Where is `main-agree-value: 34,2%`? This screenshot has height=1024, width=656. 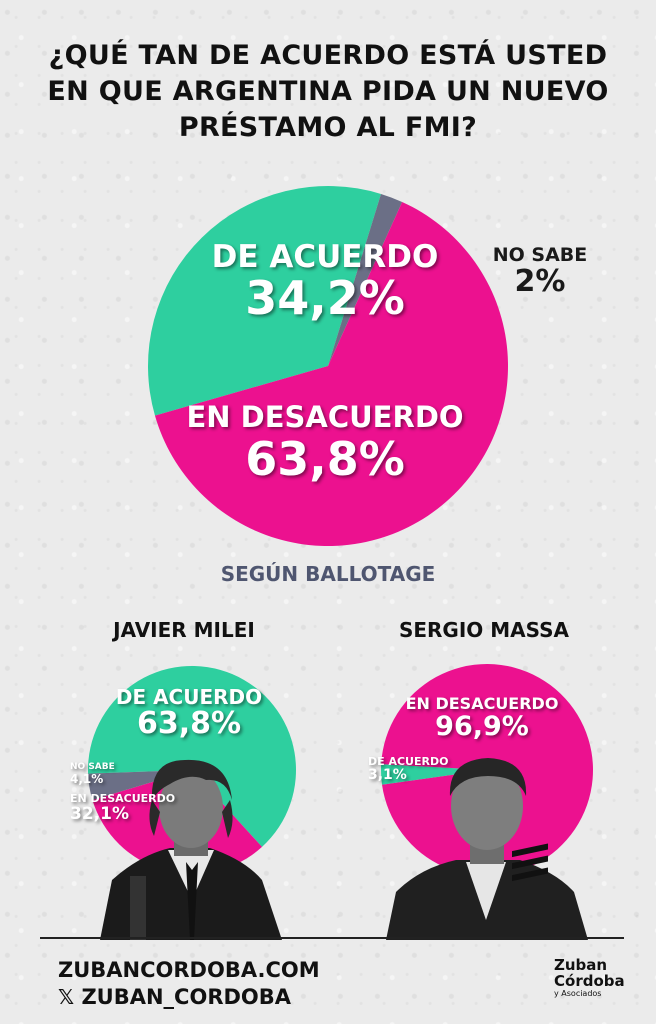 main-agree-value: 34,2% is located at coordinates (325, 298).